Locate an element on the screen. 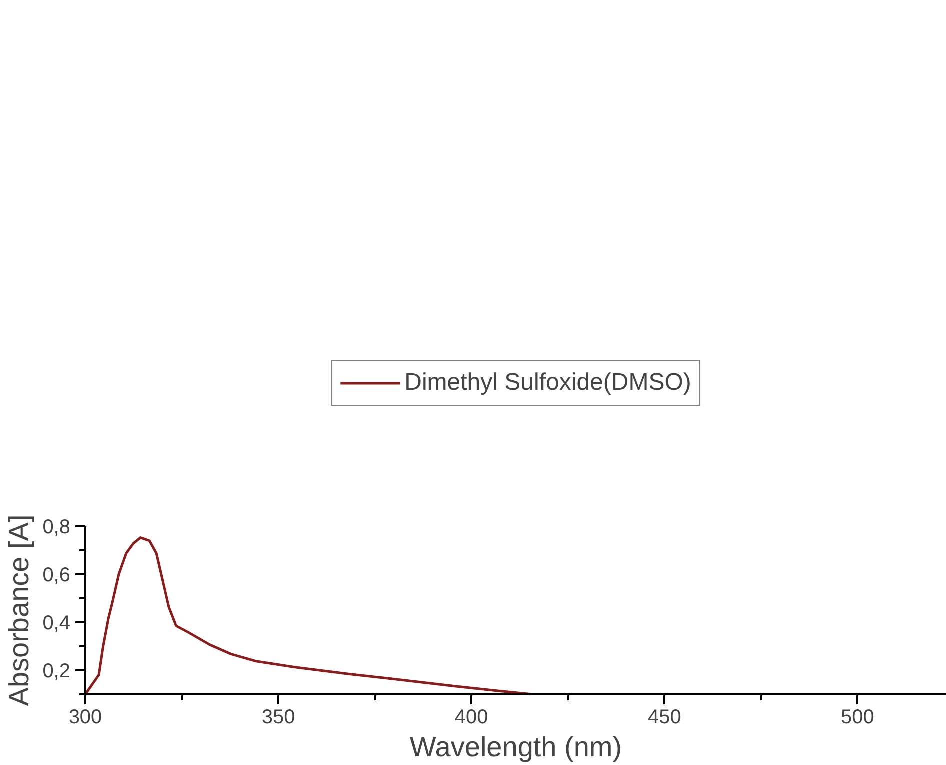  x-tick-label: 450 is located at coordinates (665, 717).